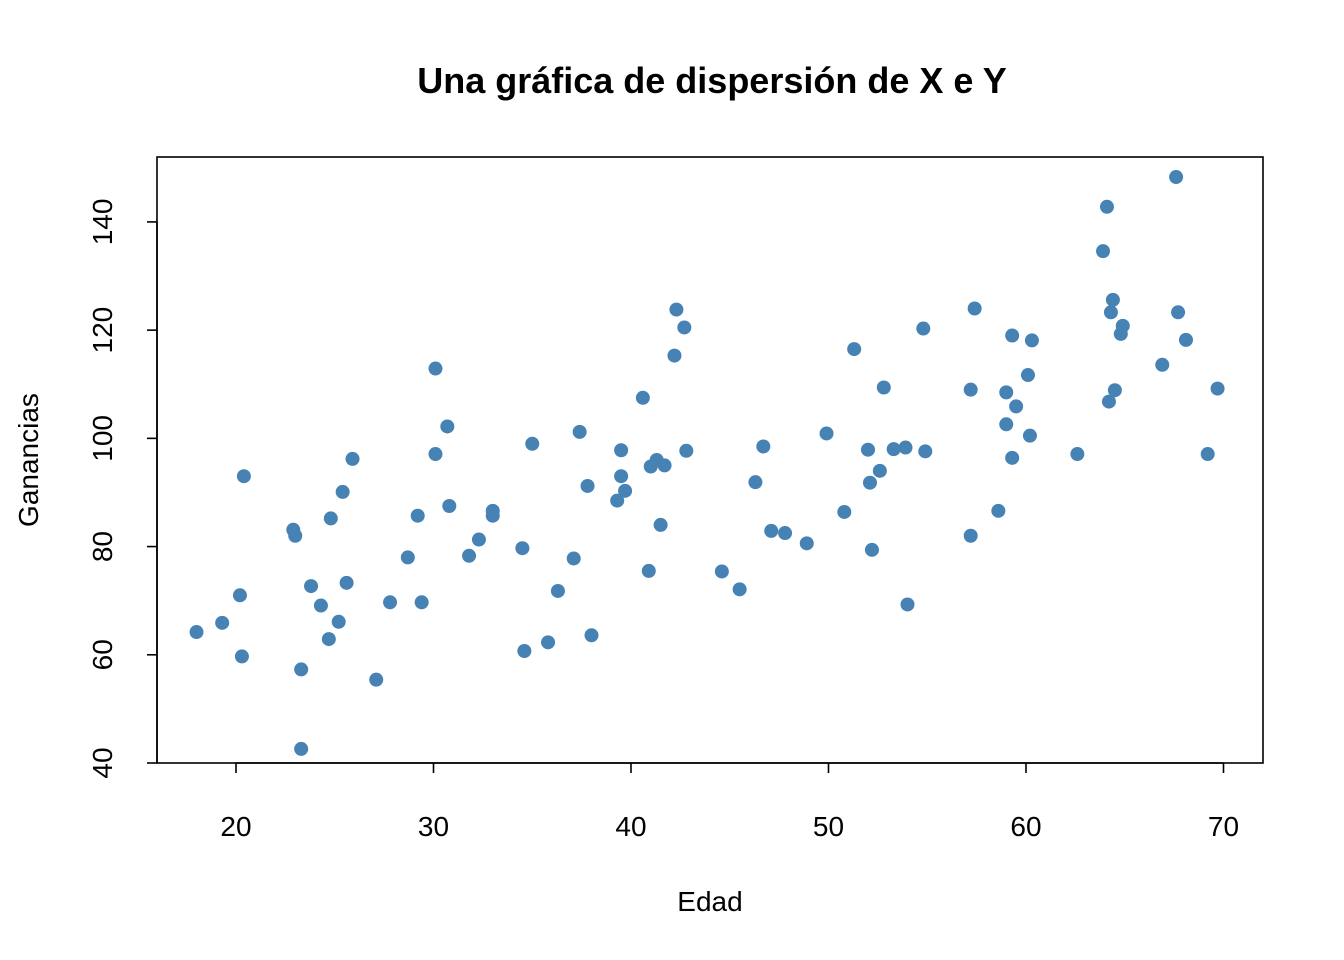 This screenshot has width=1344, height=960. What do you see at coordinates (102, 438) in the screenshot?
I see `y-tick-label-3: 100` at bounding box center [102, 438].